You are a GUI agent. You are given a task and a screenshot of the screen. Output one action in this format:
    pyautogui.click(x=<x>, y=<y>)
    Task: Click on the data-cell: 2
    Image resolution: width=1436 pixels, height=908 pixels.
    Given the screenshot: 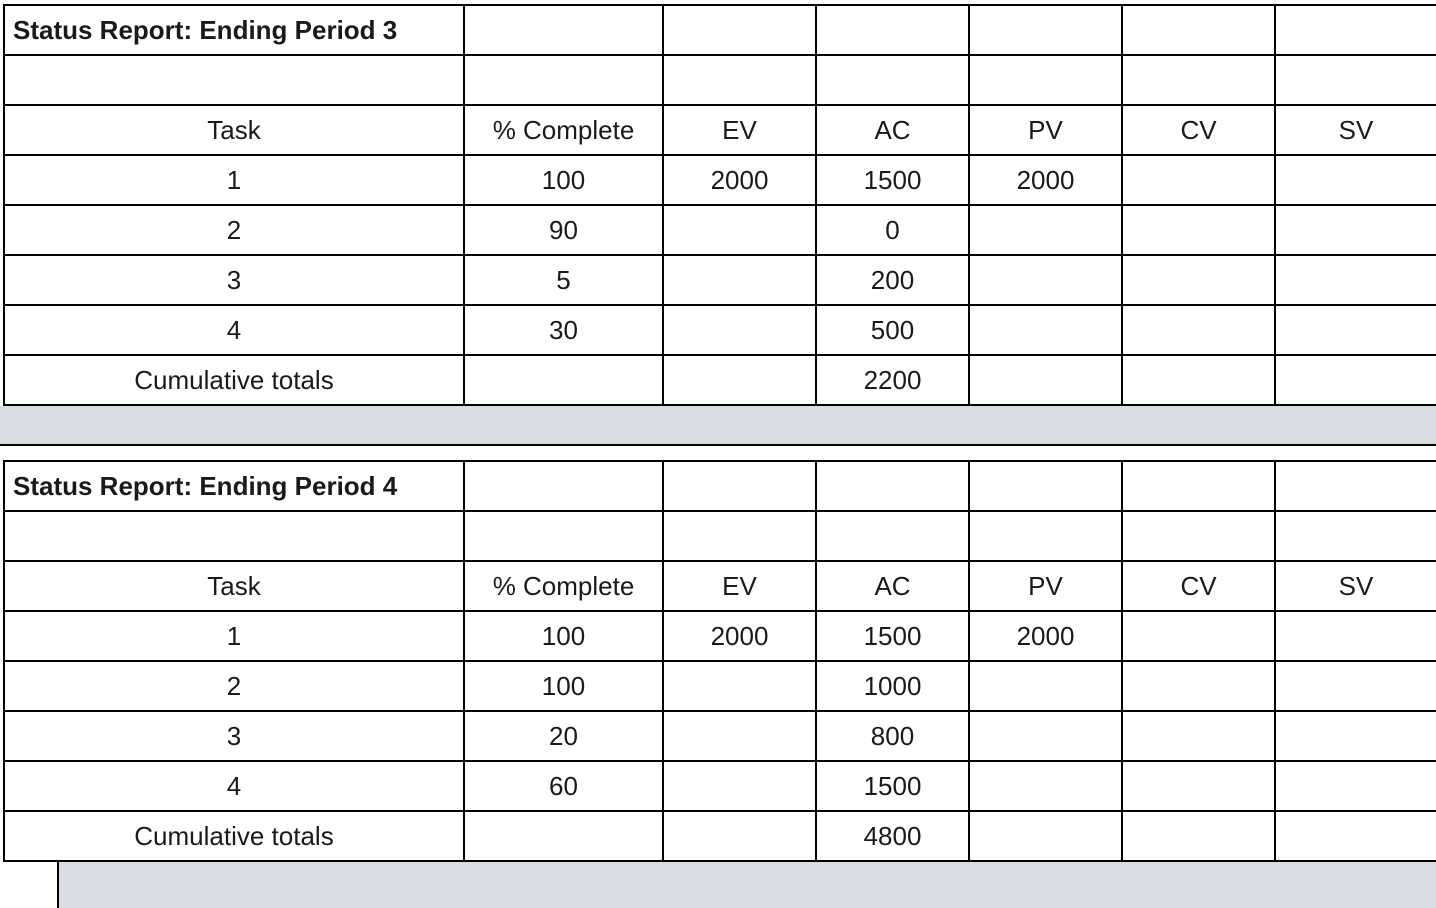 What is the action you would take?
    pyautogui.click(x=234, y=230)
    